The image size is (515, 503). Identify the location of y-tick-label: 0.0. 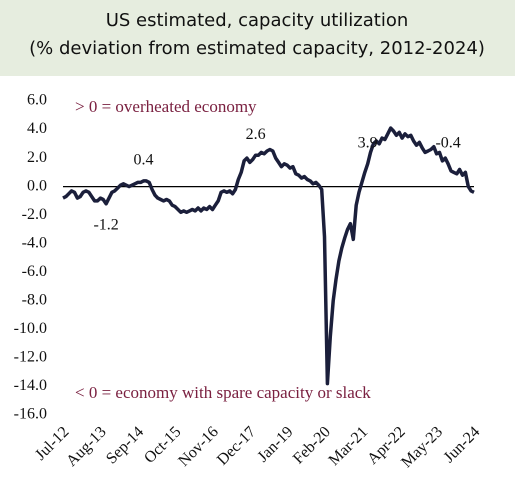
(37, 185).